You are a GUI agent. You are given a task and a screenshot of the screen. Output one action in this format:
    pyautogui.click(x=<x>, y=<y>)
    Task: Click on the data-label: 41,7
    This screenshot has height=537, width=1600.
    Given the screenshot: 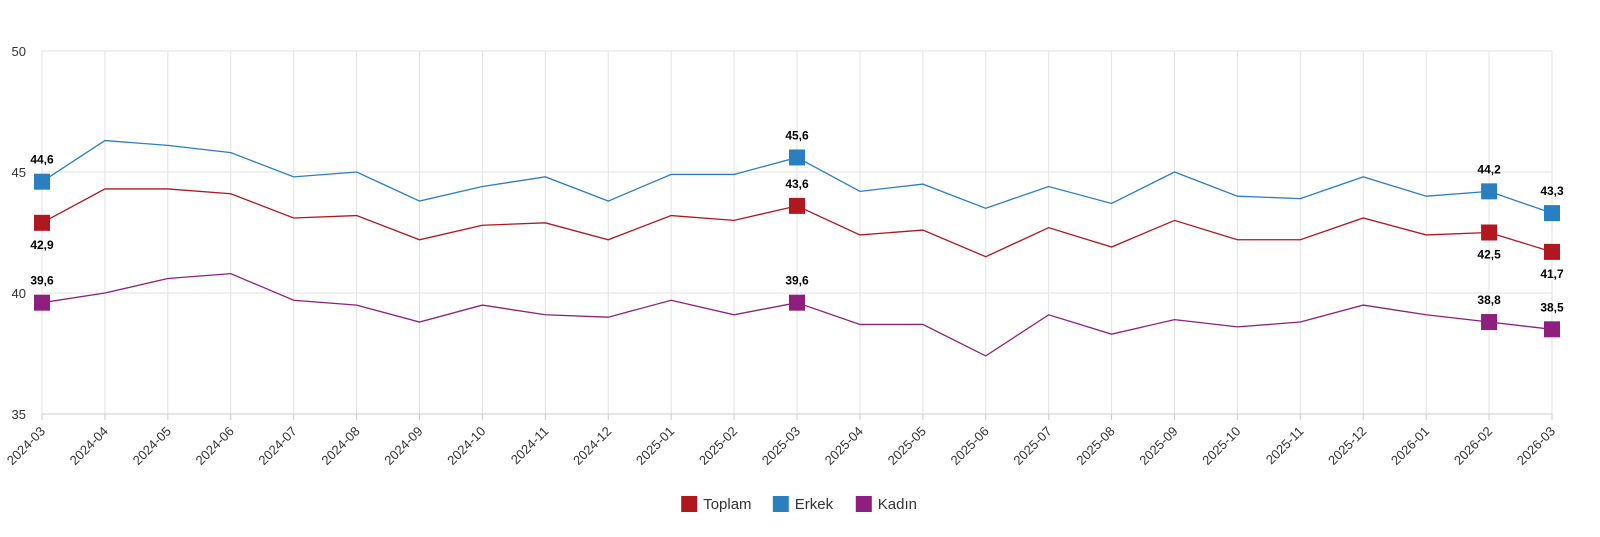 What is the action you would take?
    pyautogui.click(x=1552, y=274)
    